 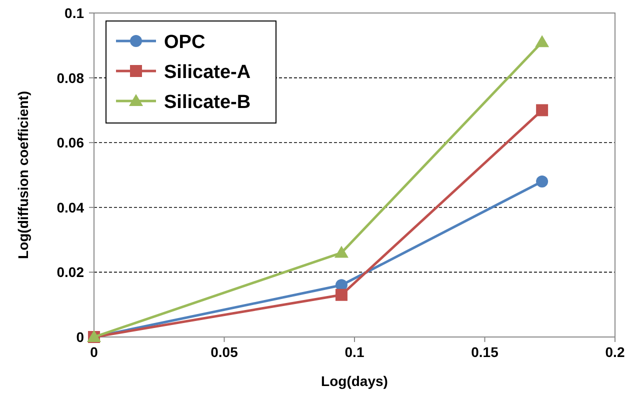 I want to click on y-axis-title: Log(diffusion coefficient), so click(x=23, y=175).